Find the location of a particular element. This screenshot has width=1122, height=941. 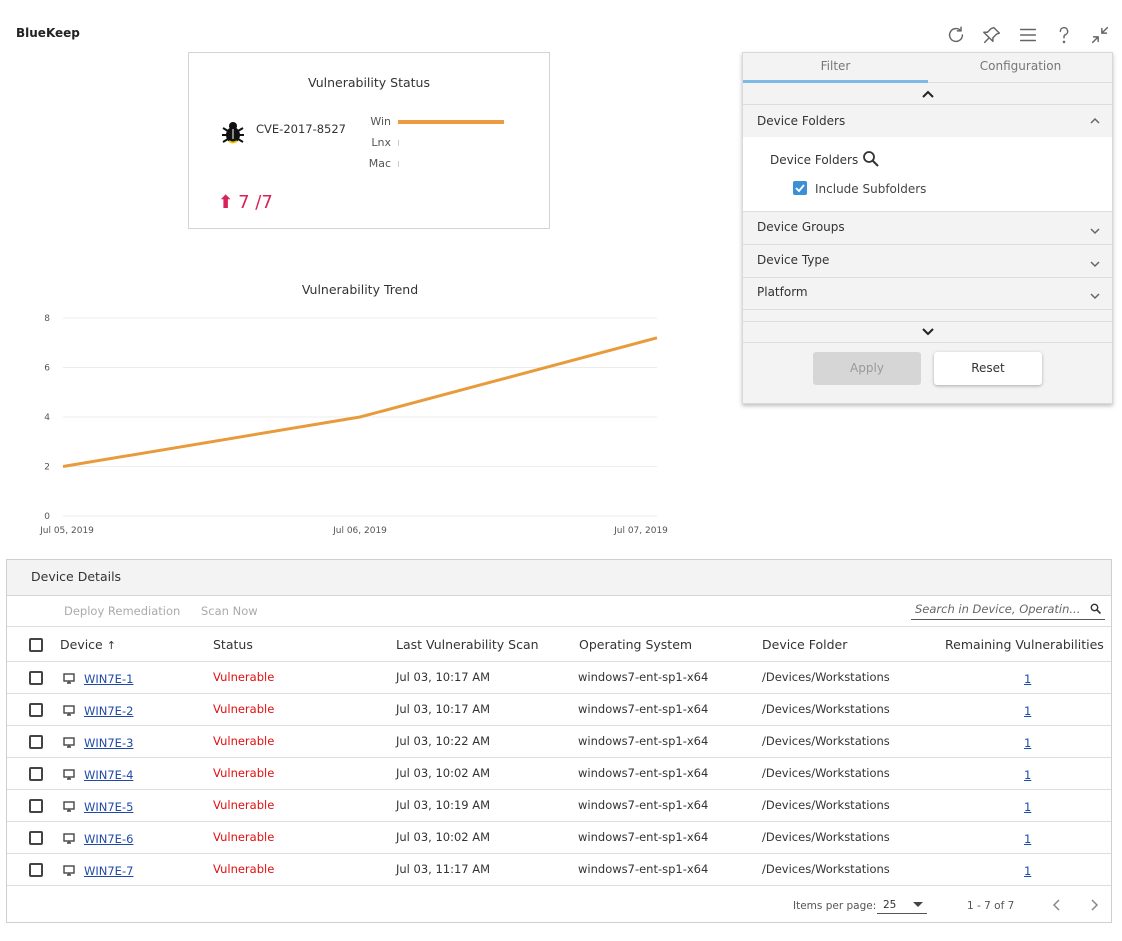

section-device-folders: Device Folders is located at coordinates (927, 121).